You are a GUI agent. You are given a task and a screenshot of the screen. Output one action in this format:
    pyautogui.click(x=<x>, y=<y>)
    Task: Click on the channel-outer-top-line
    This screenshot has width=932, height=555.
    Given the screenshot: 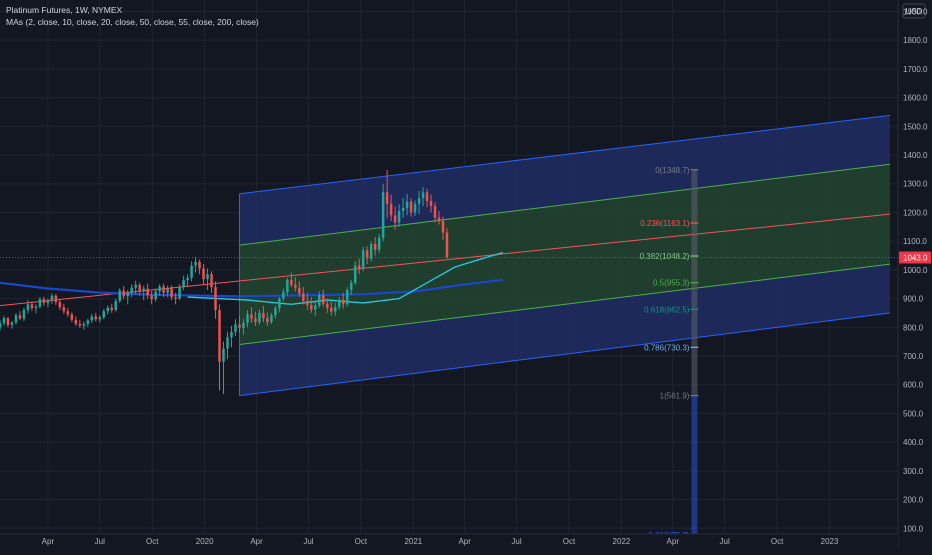 What is the action you would take?
    pyautogui.click(x=565, y=154)
    